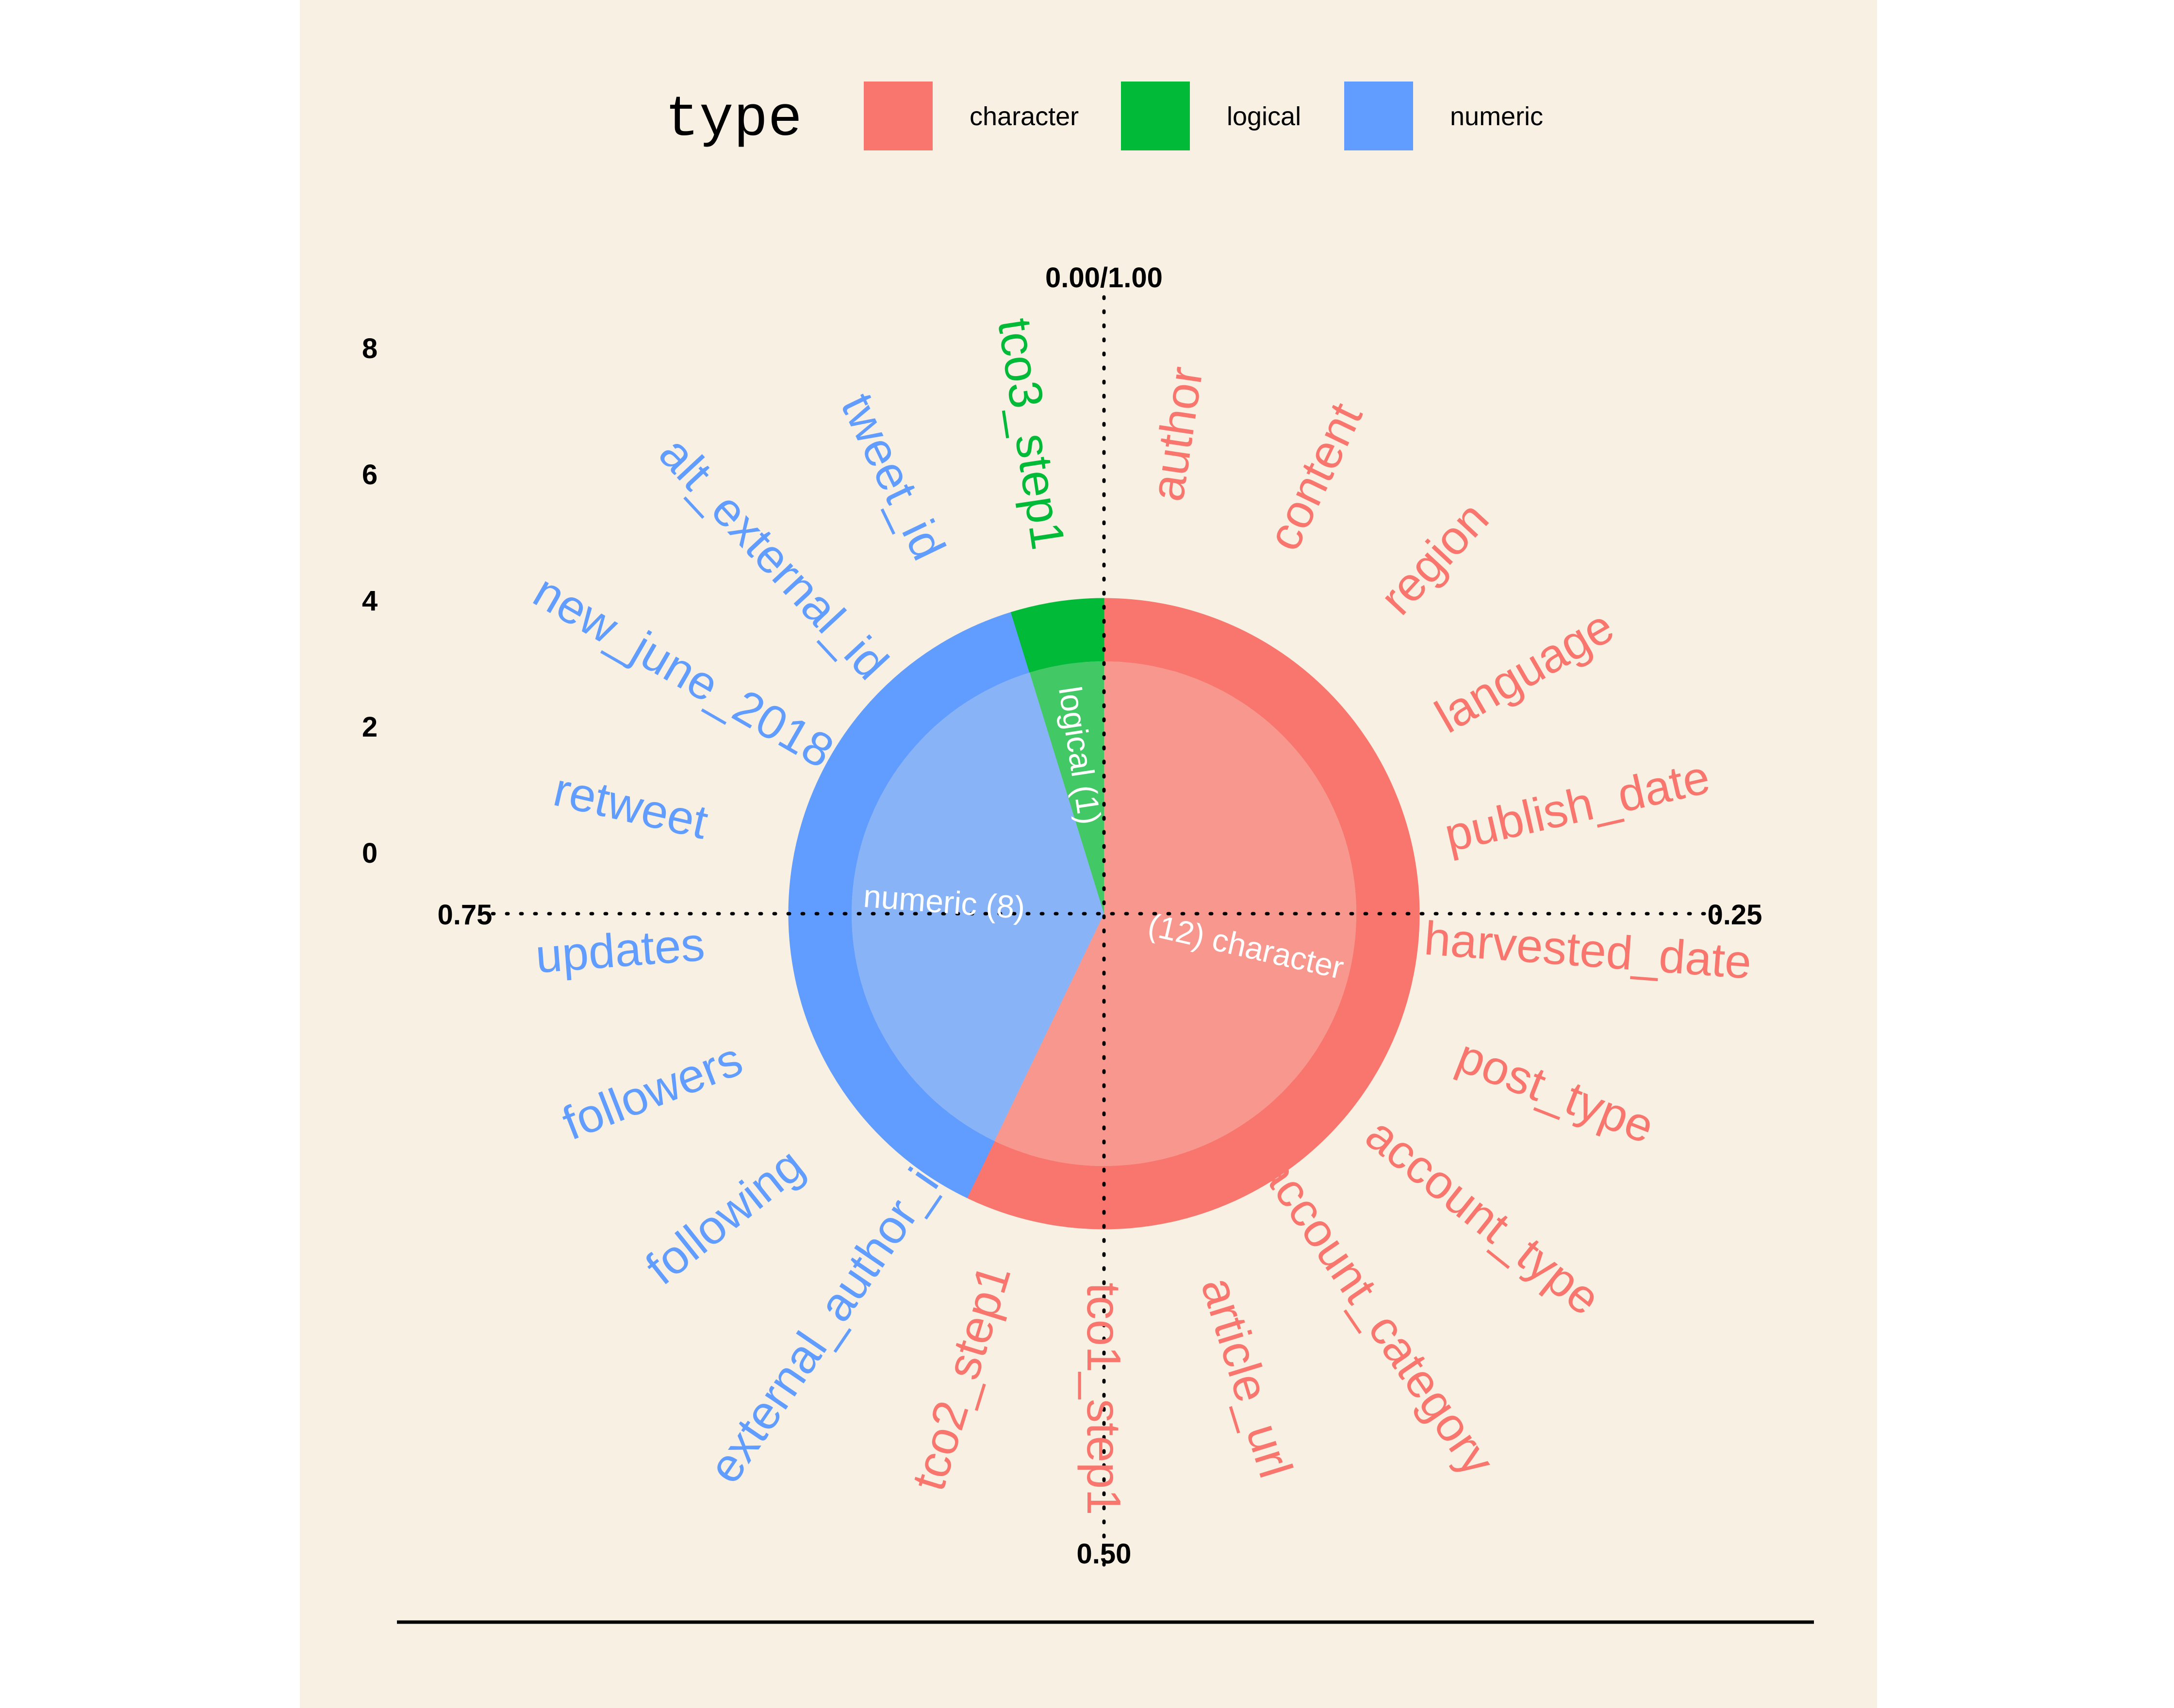  I want to click on variable-label-following: following, so click(725, 1216).